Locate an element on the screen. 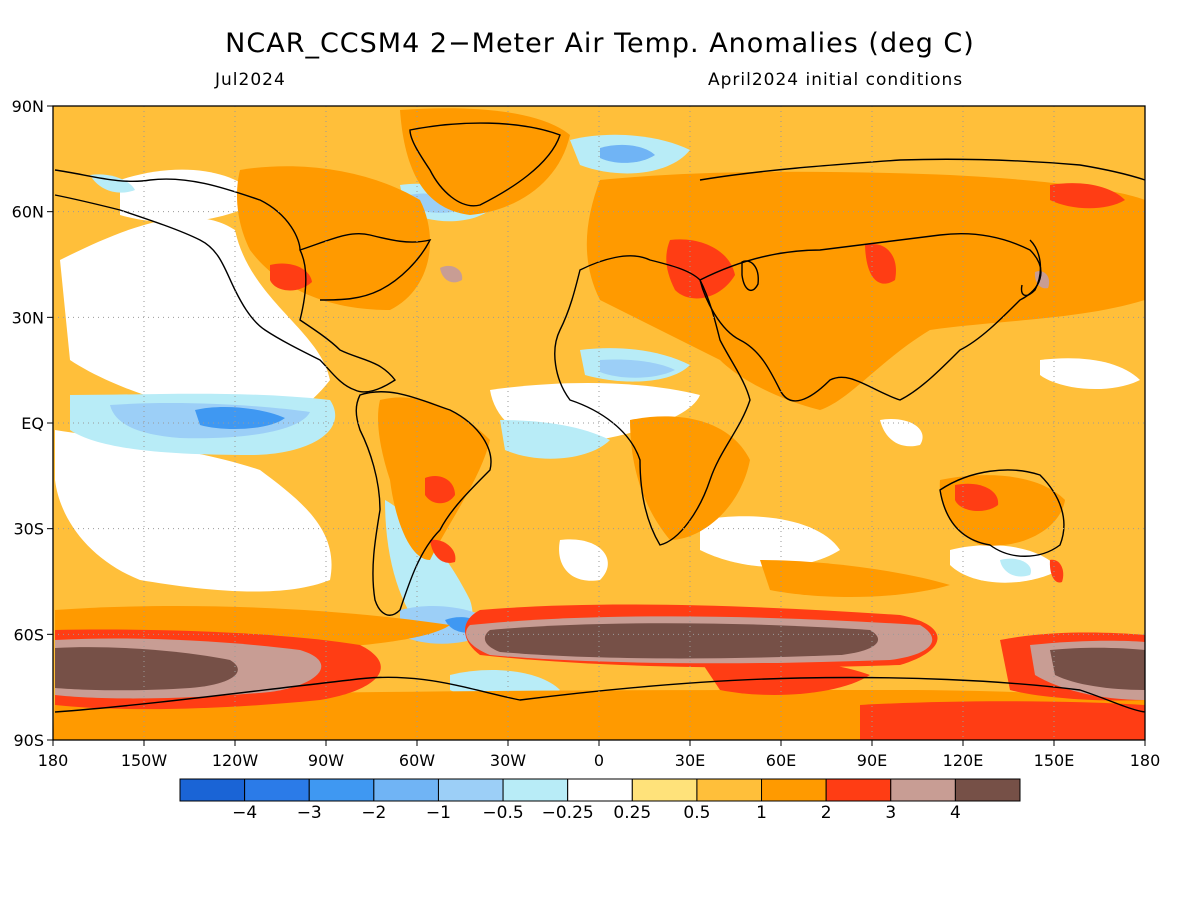 This screenshot has width=1200, height=900. valid-month-label: Jul2024 is located at coordinates (250, 80).